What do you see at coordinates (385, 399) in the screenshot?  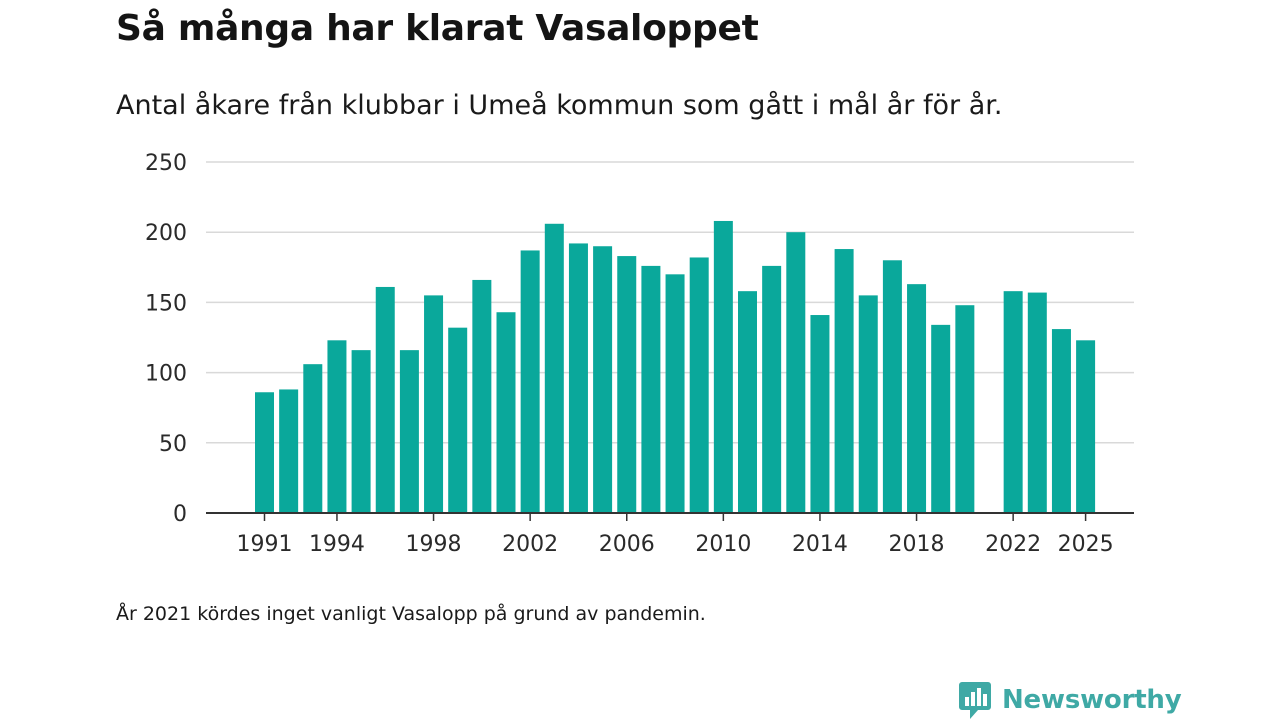 I see `bar-1996` at bounding box center [385, 399].